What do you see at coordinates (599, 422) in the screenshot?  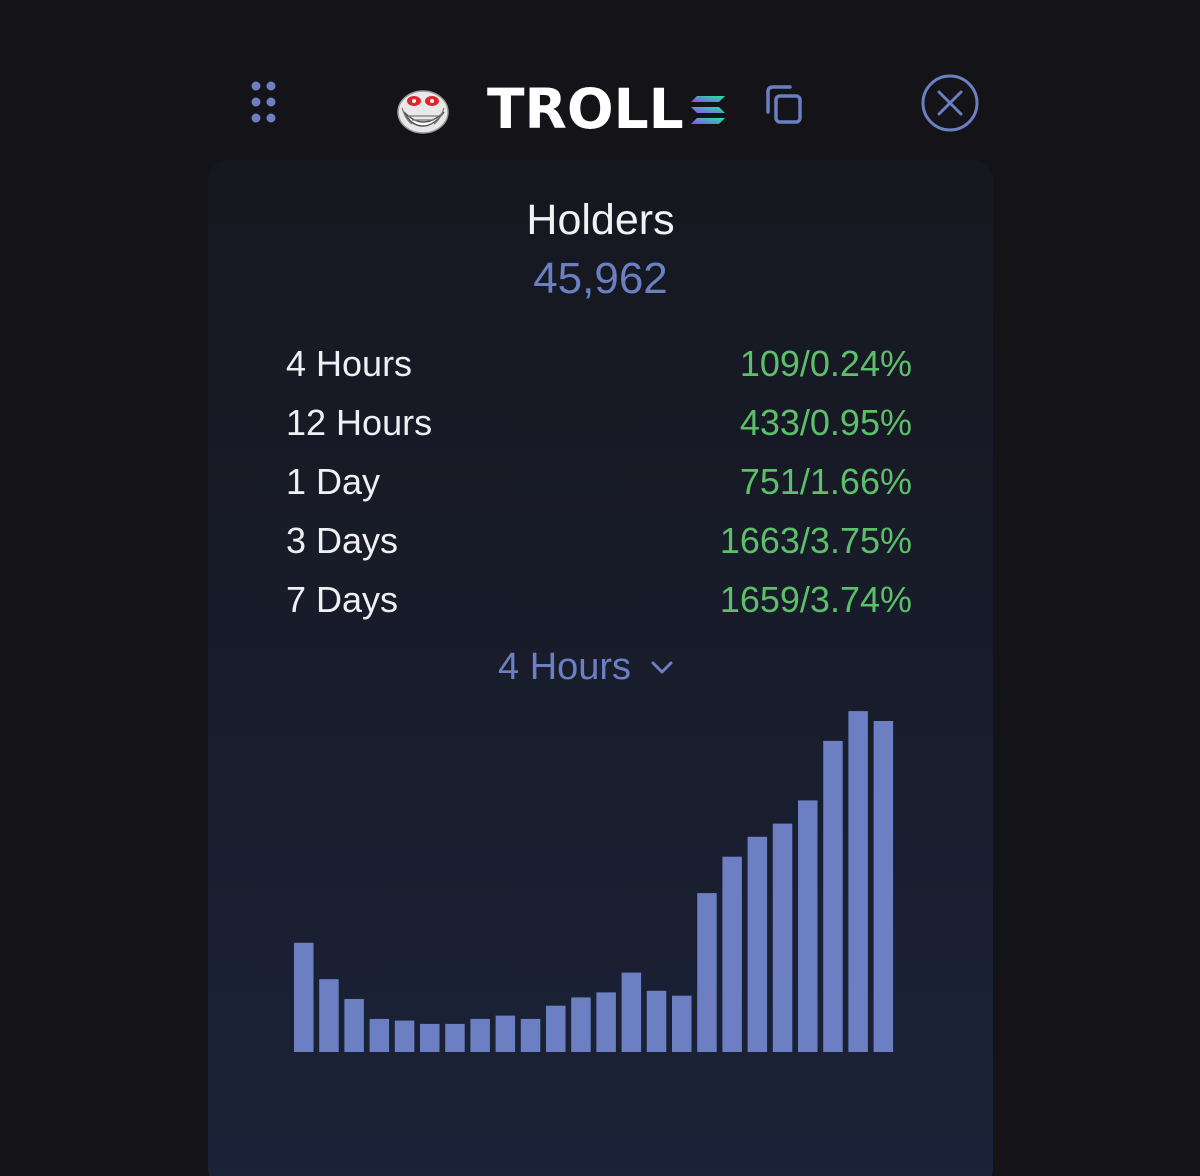 I see `stat-row-12h: 12 Hours 433/0.95%` at bounding box center [599, 422].